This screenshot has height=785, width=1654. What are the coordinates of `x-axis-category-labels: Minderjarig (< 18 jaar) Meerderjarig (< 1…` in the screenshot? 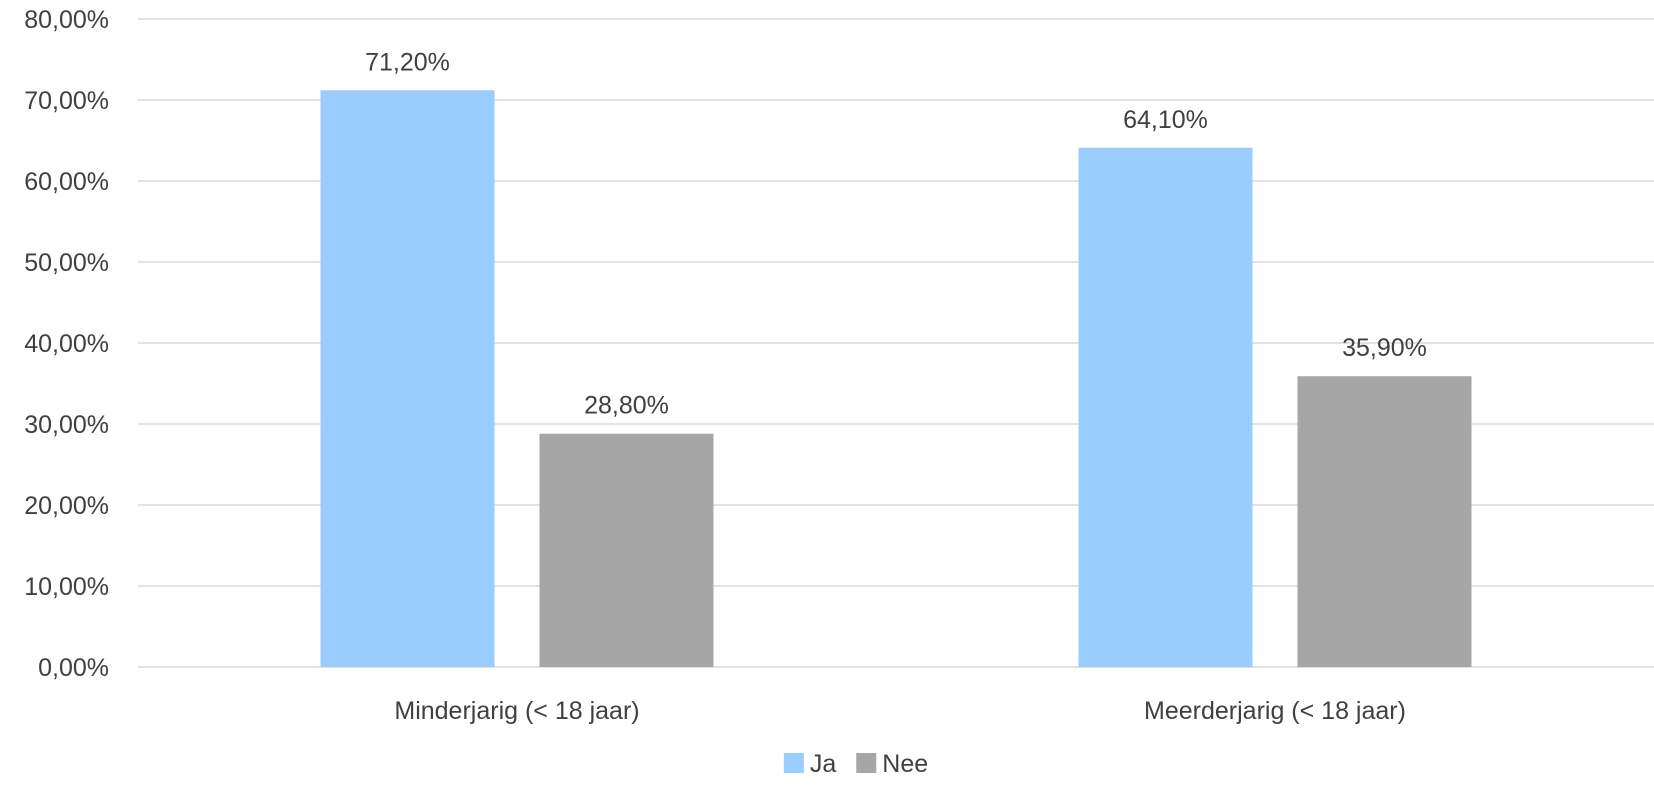 It's located at (900, 711).